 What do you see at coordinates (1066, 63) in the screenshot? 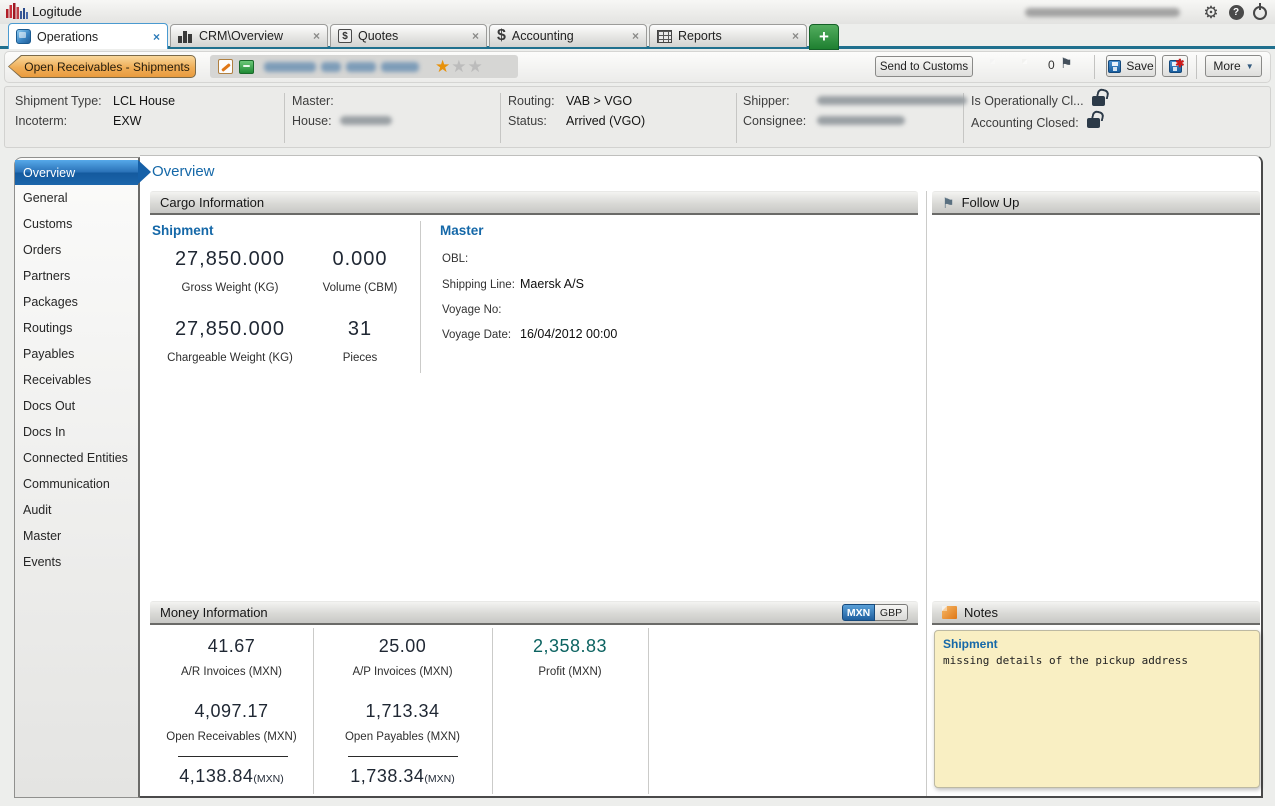
I see `flag-icon: ⚑` at bounding box center [1066, 63].